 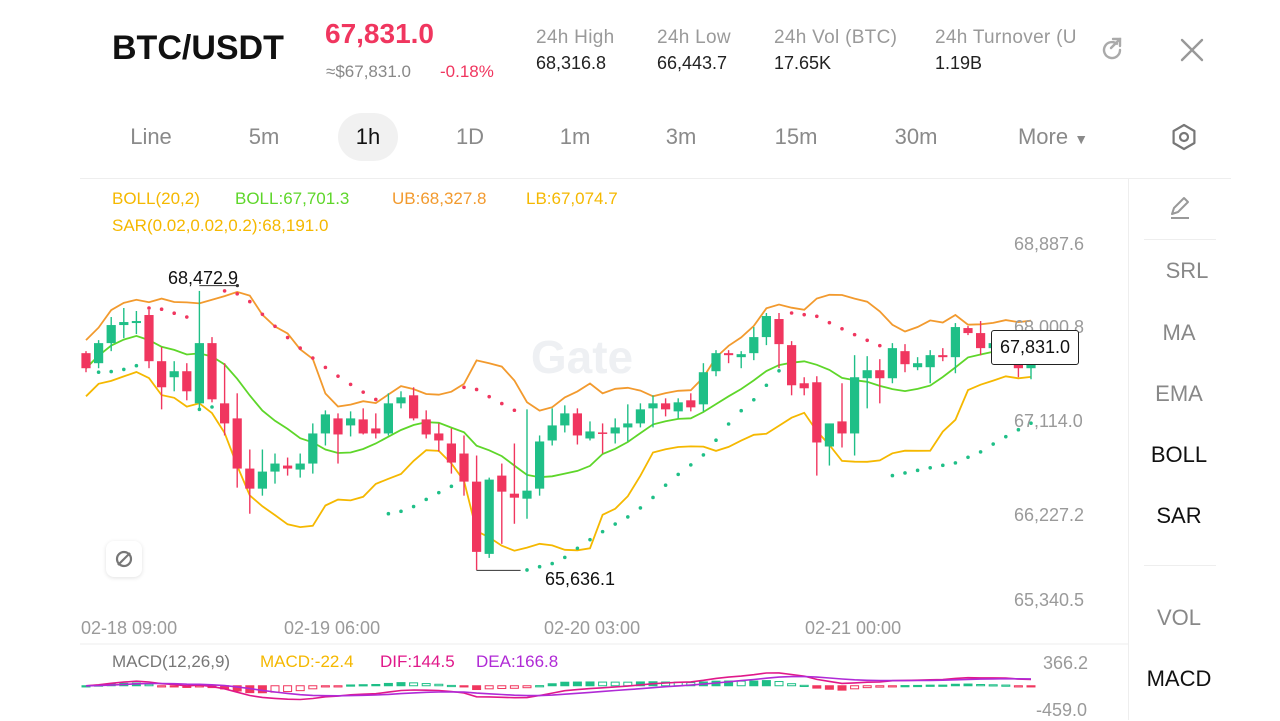 What do you see at coordinates (1179, 393) in the screenshot?
I see `sidebar-item-ema: EMA` at bounding box center [1179, 393].